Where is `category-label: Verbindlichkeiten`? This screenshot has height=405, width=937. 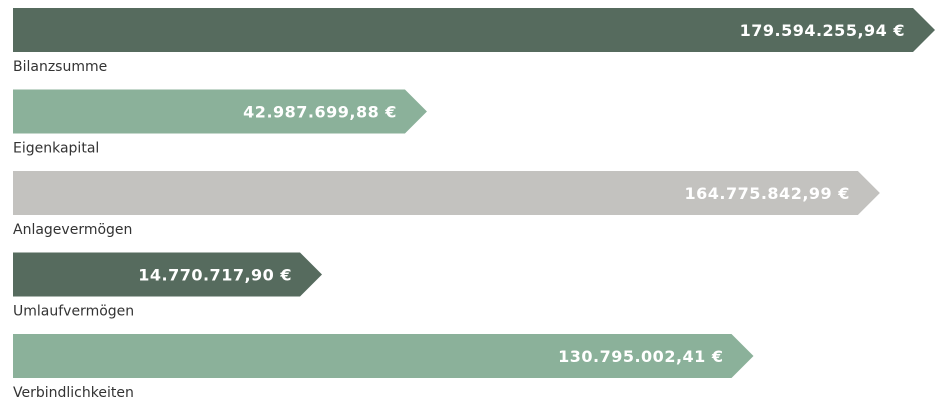
category-label: Verbindlichkeiten is located at coordinates (73, 393).